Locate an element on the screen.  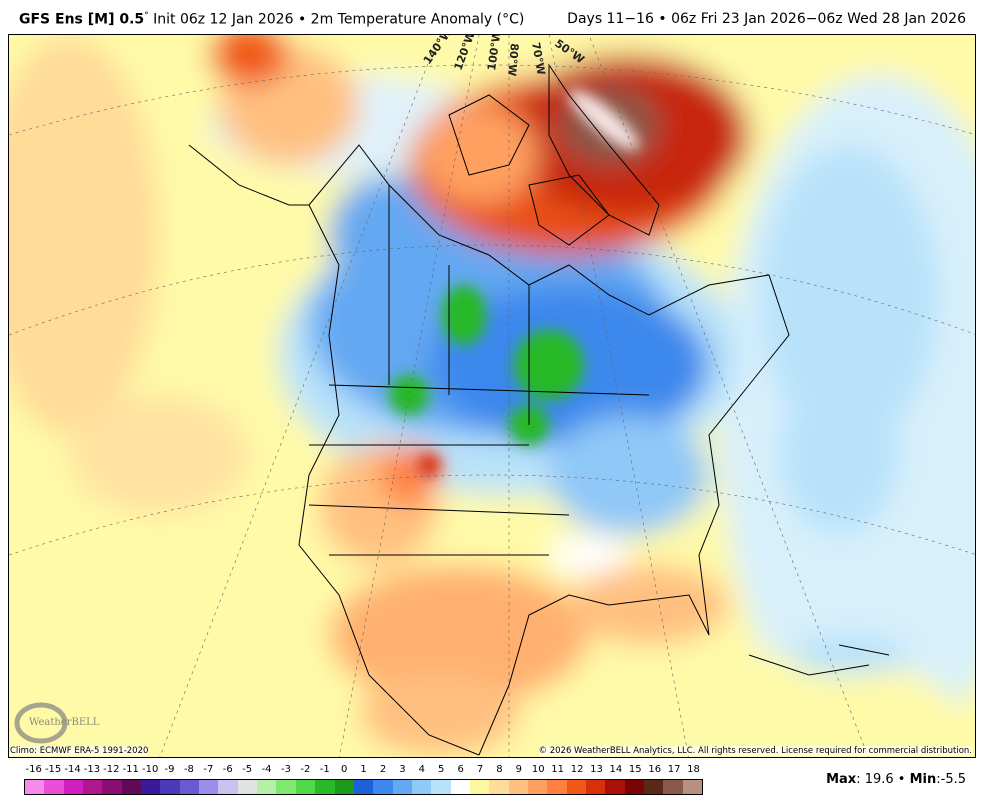
degree-mark: ° is located at coordinates (146, 16).